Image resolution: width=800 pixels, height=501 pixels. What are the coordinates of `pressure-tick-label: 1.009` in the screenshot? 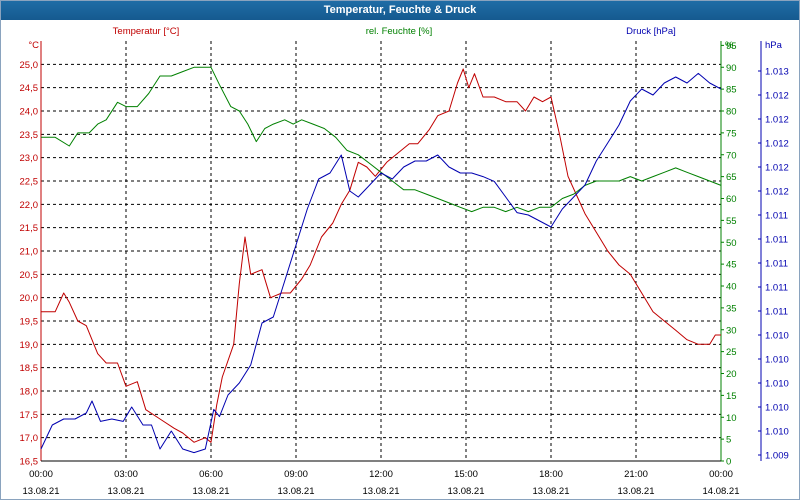 It's located at (777, 456).